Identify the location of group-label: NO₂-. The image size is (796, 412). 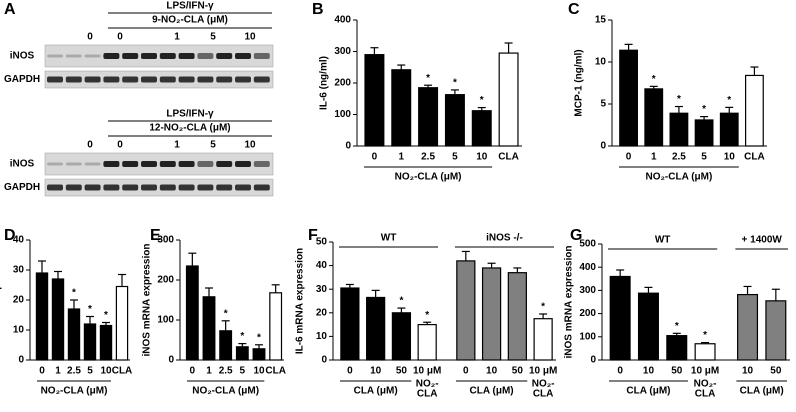
(427, 384).